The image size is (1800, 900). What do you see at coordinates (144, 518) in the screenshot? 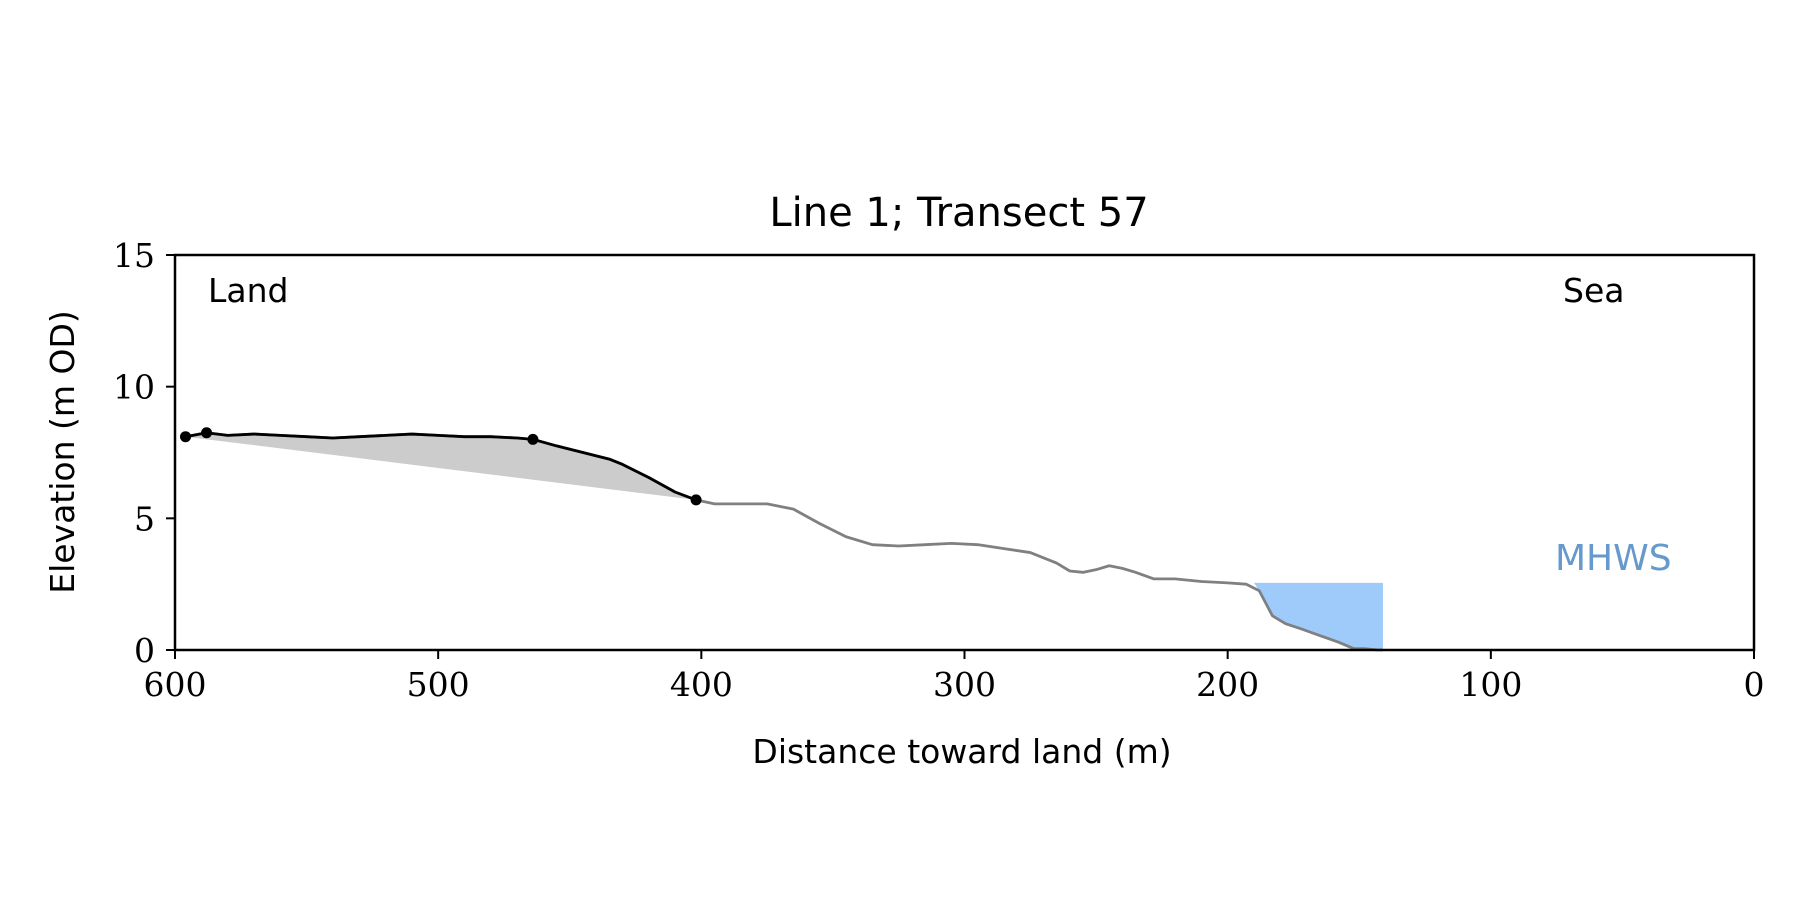
I see `y-tick-label: 5` at bounding box center [144, 518].